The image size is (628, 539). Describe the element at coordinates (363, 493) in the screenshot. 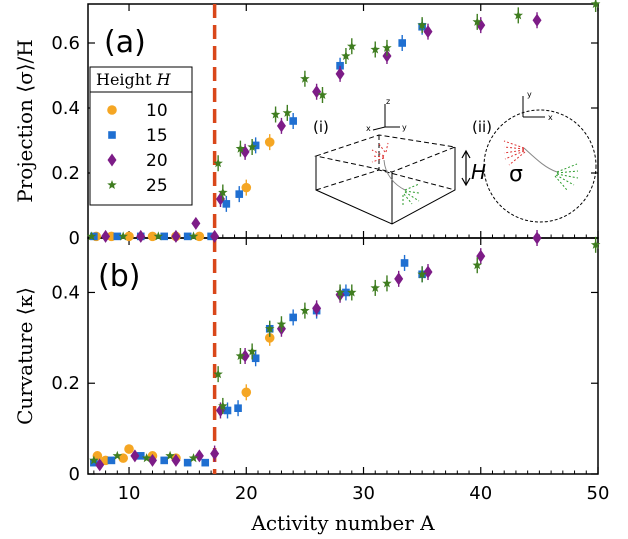

I see `x-tick-label: 30` at that location.